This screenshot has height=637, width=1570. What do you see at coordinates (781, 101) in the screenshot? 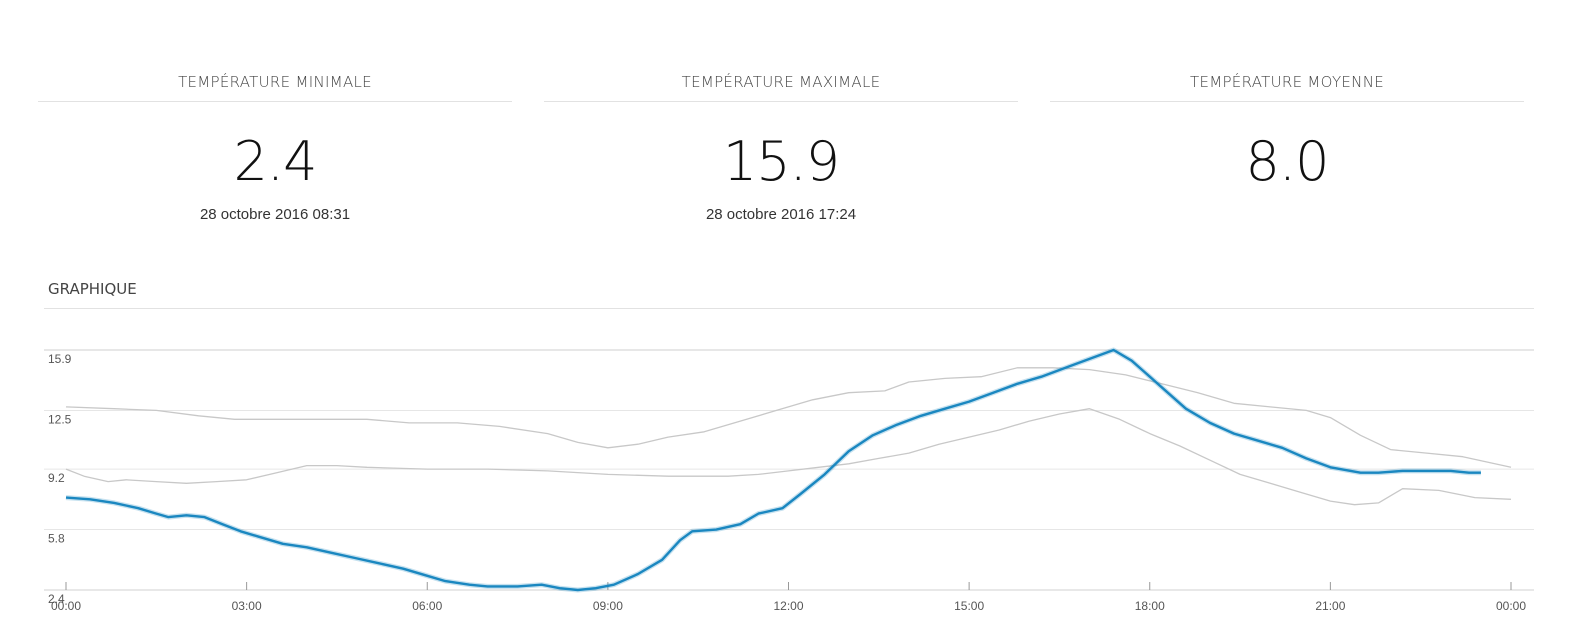
I see `stat-max-divider` at bounding box center [781, 101].